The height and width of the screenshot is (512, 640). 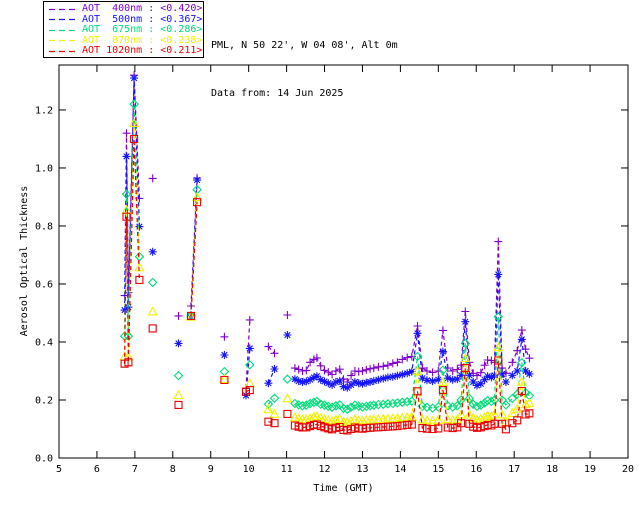 What do you see at coordinates (514, 469) in the screenshot?
I see `x-tick-label: 17` at bounding box center [514, 469].